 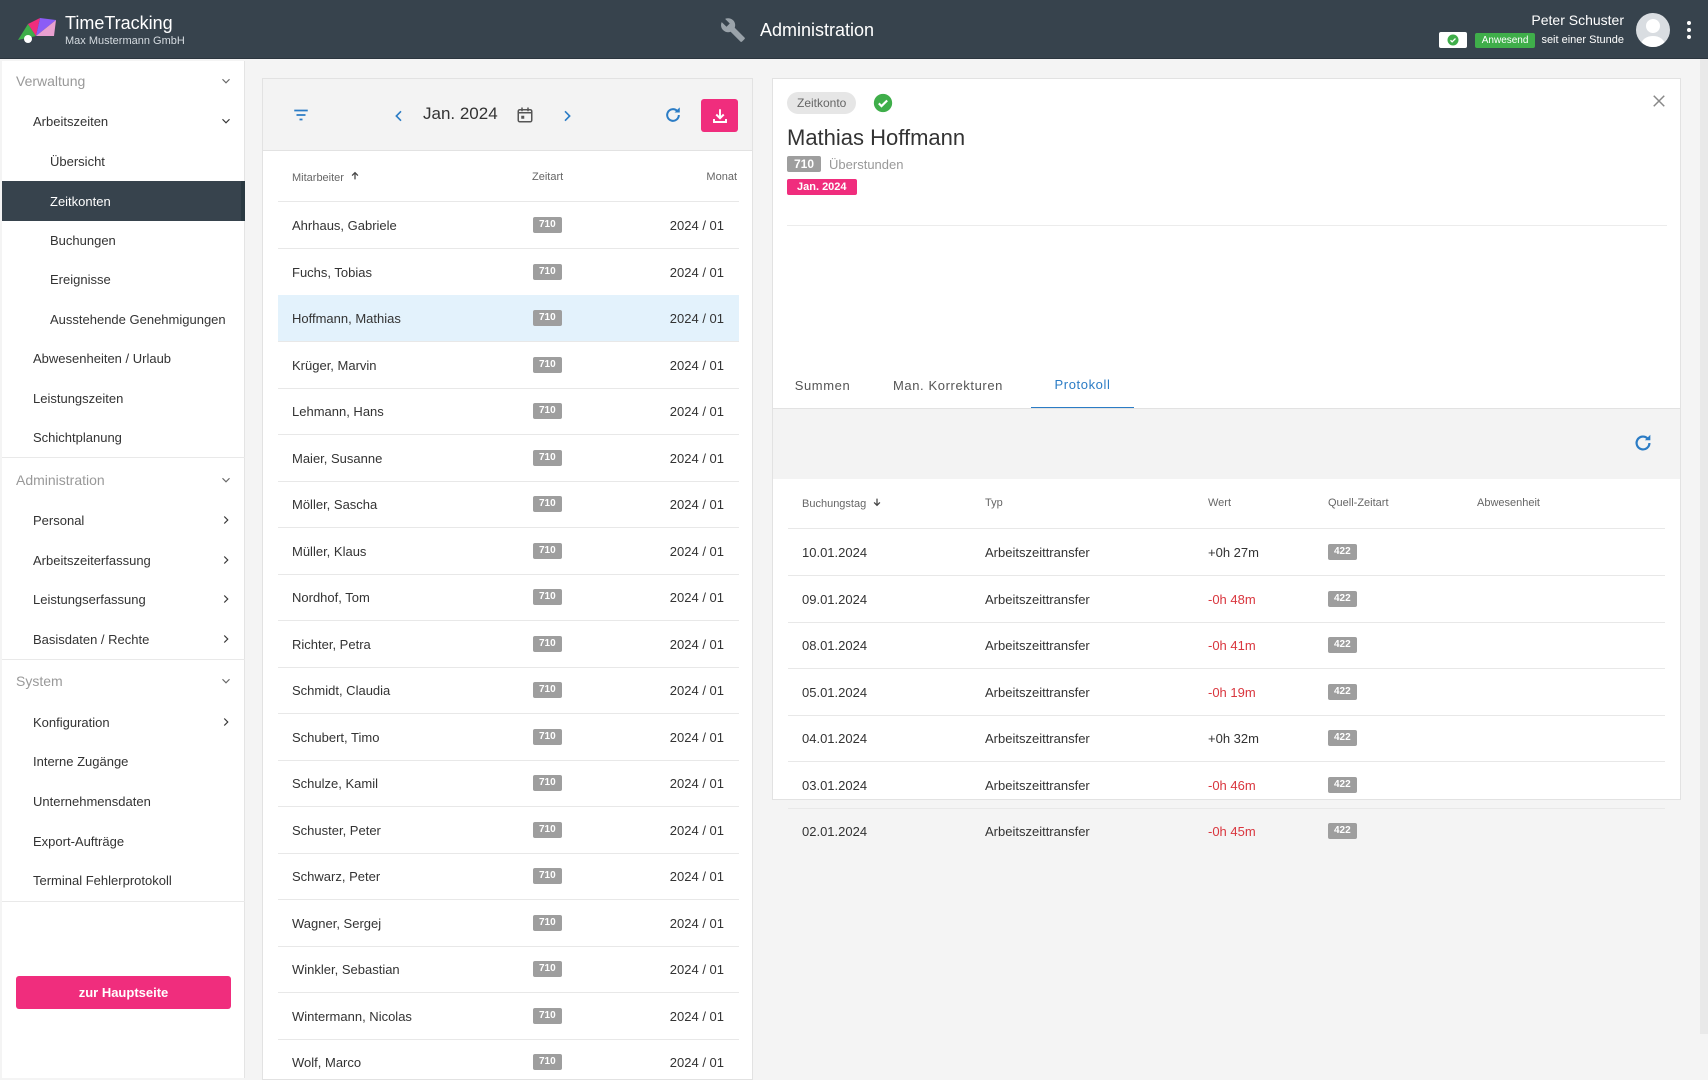 What do you see at coordinates (123, 161) in the screenshot?
I see `sidebar-item-uebersicht: Übersicht` at bounding box center [123, 161].